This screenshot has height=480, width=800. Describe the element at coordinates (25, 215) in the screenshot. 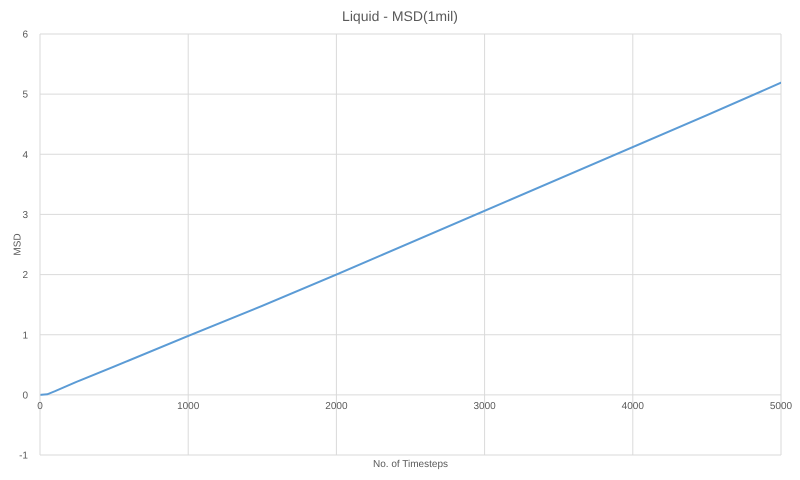

I see `y-tick-label: 3` at that location.